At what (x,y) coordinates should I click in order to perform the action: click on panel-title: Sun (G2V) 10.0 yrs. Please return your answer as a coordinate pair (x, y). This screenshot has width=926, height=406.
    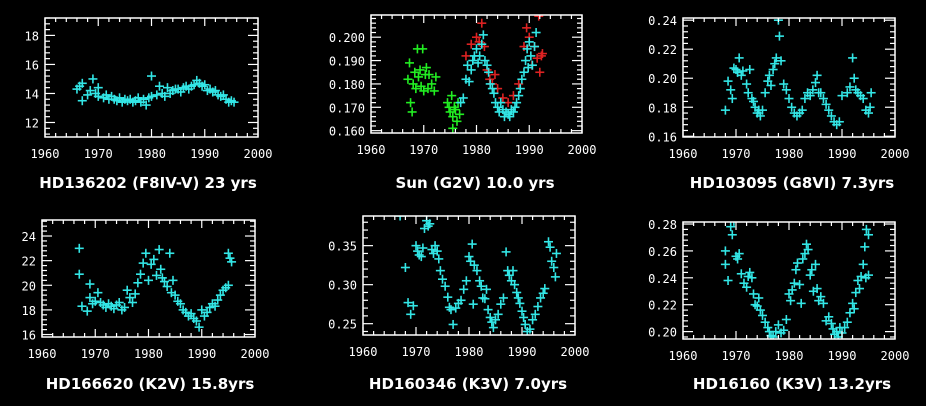
    Looking at the image, I should click on (474, 183).